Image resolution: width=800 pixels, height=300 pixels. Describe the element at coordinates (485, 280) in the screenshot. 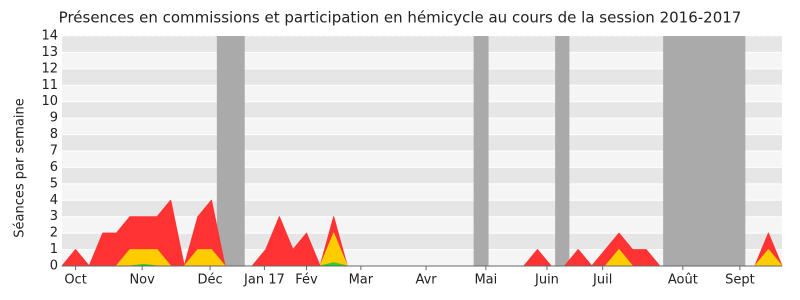

I see `x-tick-label: Mai` at that location.